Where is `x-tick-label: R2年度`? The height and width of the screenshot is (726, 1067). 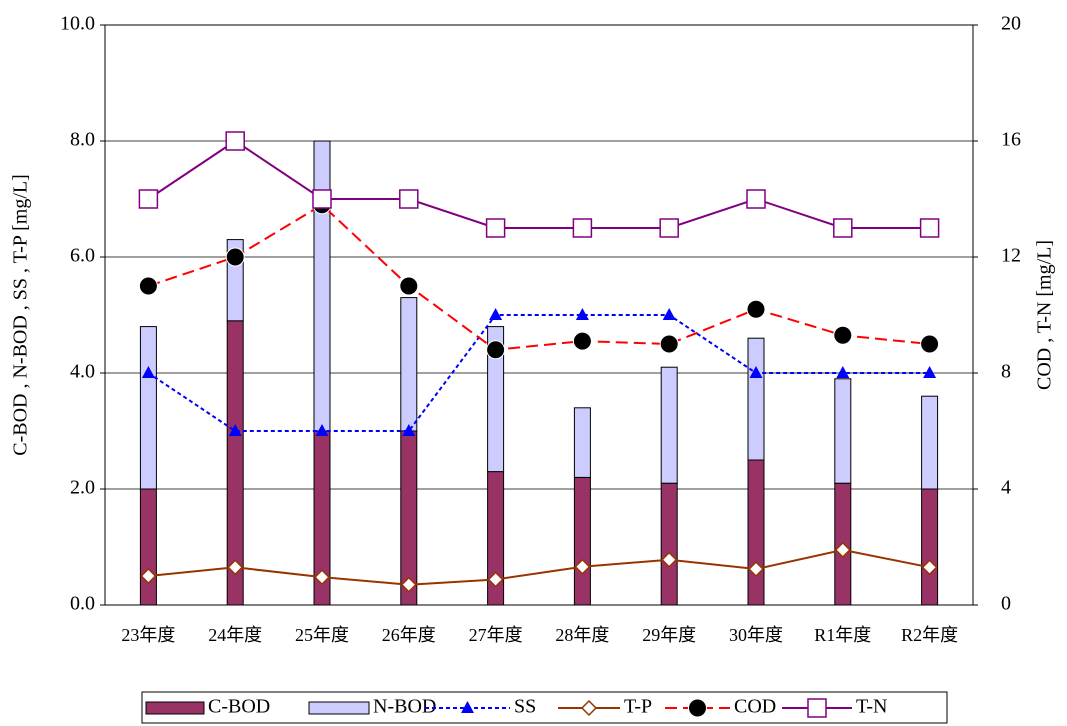 x-tick-label: R2年度 is located at coordinates (929, 635).